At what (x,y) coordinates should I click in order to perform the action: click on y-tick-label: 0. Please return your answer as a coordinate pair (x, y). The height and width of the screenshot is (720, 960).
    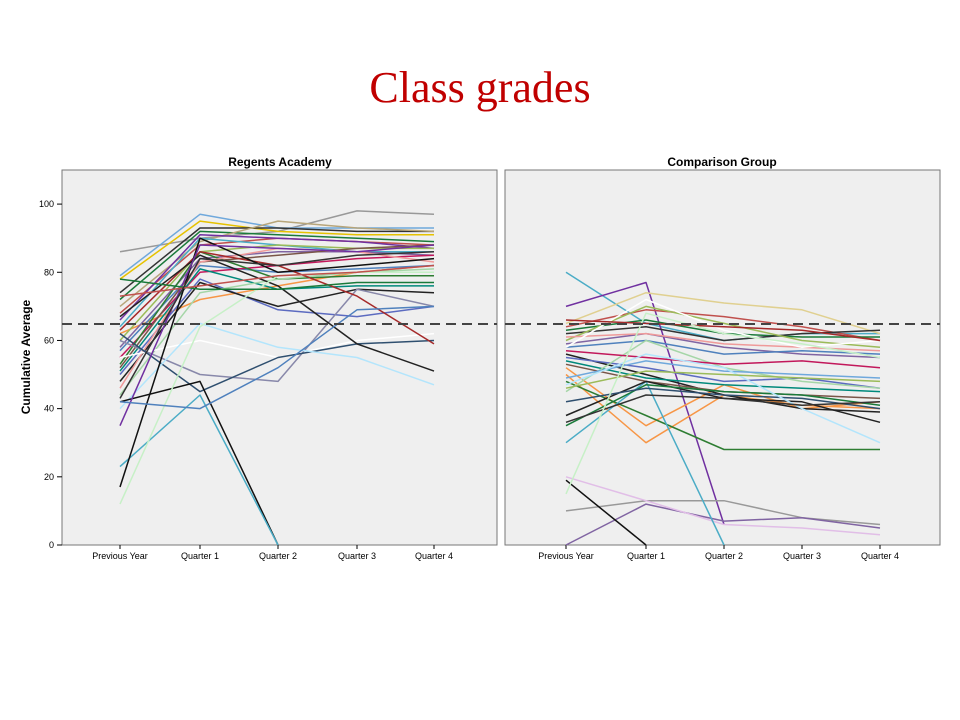
    Looking at the image, I should click on (51, 545).